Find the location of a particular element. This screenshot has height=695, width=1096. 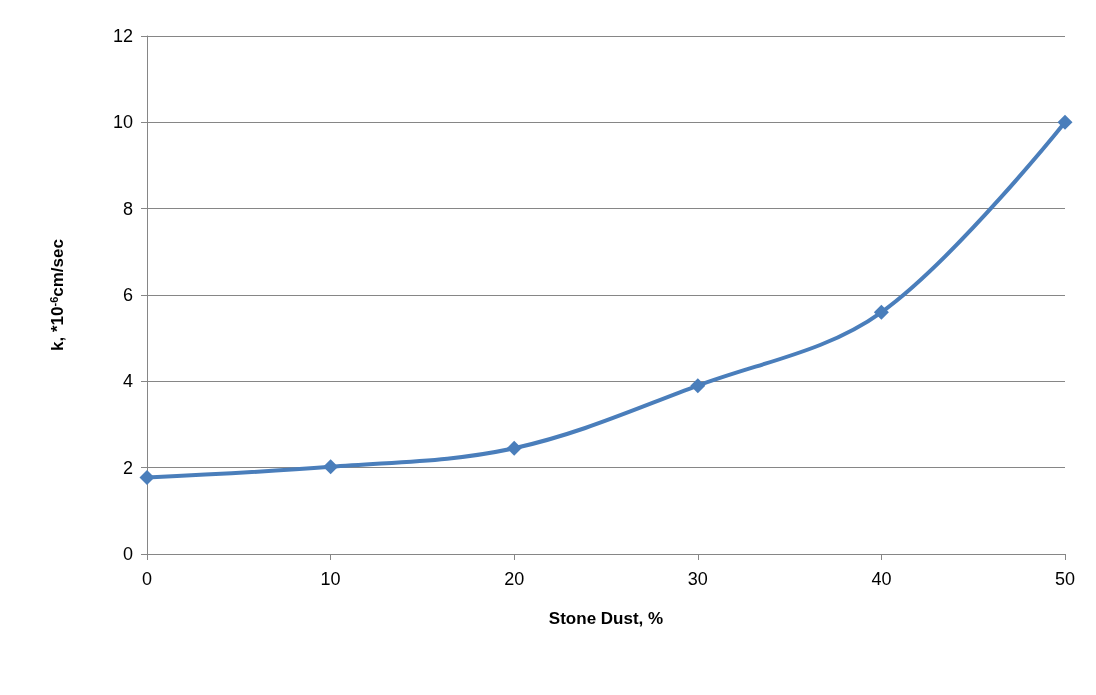

y-axis-title: k, *10-6cm/sec is located at coordinates (57, 295).